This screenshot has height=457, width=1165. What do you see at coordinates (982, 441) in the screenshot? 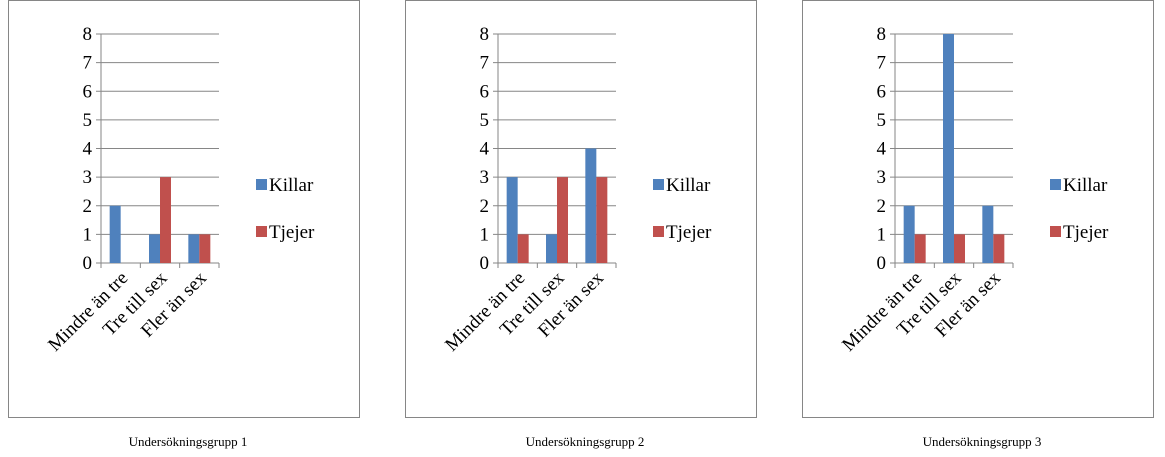
I see `chart-caption-3: Undersökningsgrupp 3` at bounding box center [982, 441].